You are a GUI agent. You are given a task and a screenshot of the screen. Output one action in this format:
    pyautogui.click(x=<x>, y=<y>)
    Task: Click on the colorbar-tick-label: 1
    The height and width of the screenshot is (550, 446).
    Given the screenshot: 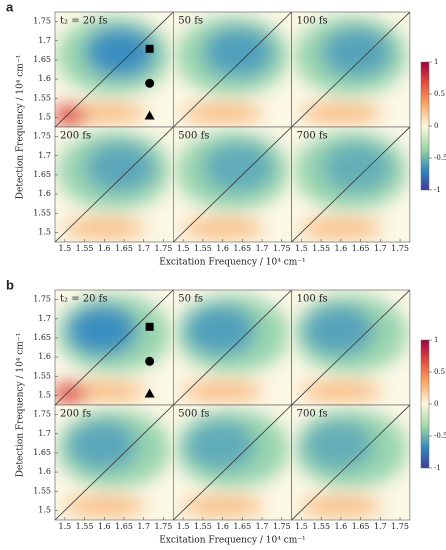 What is the action you would take?
    pyautogui.click(x=436, y=340)
    